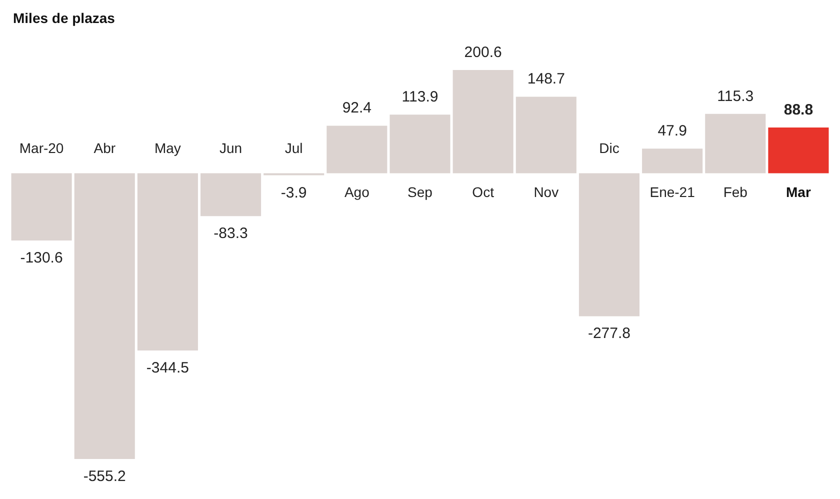 The width and height of the screenshot is (840, 499). What do you see at coordinates (230, 148) in the screenshot?
I see `x-tick-label: Jun` at bounding box center [230, 148].